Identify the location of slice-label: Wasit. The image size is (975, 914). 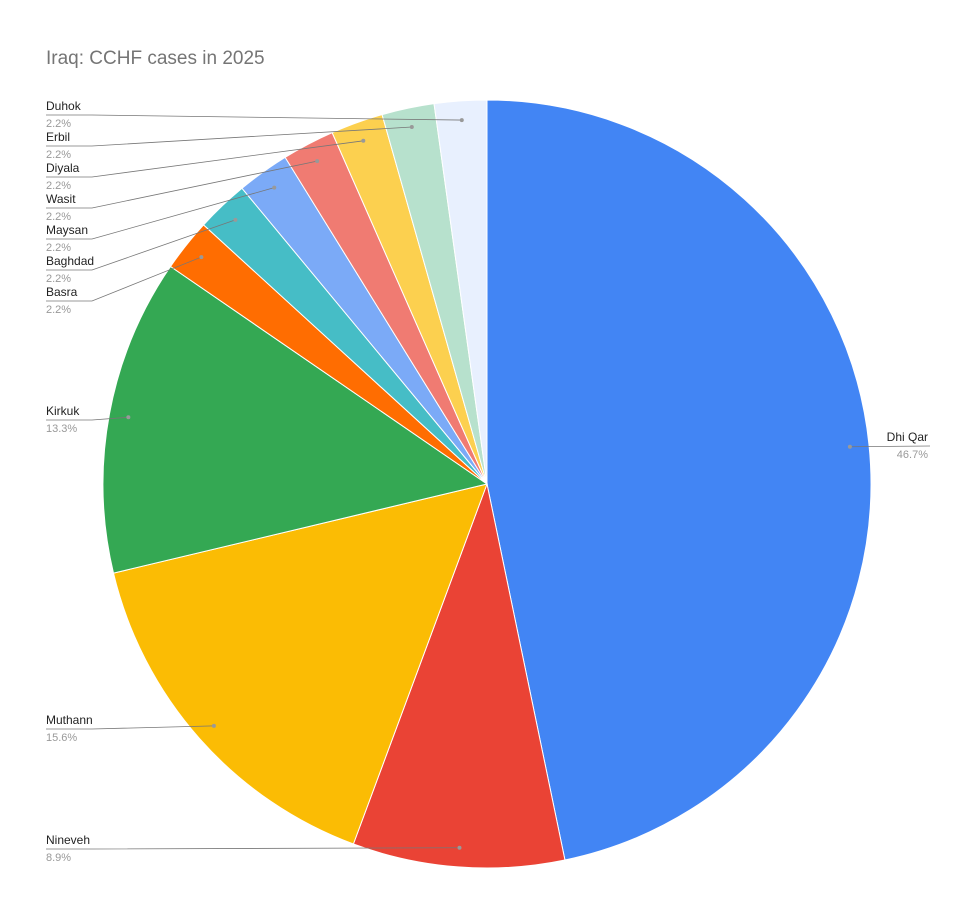
(61, 199).